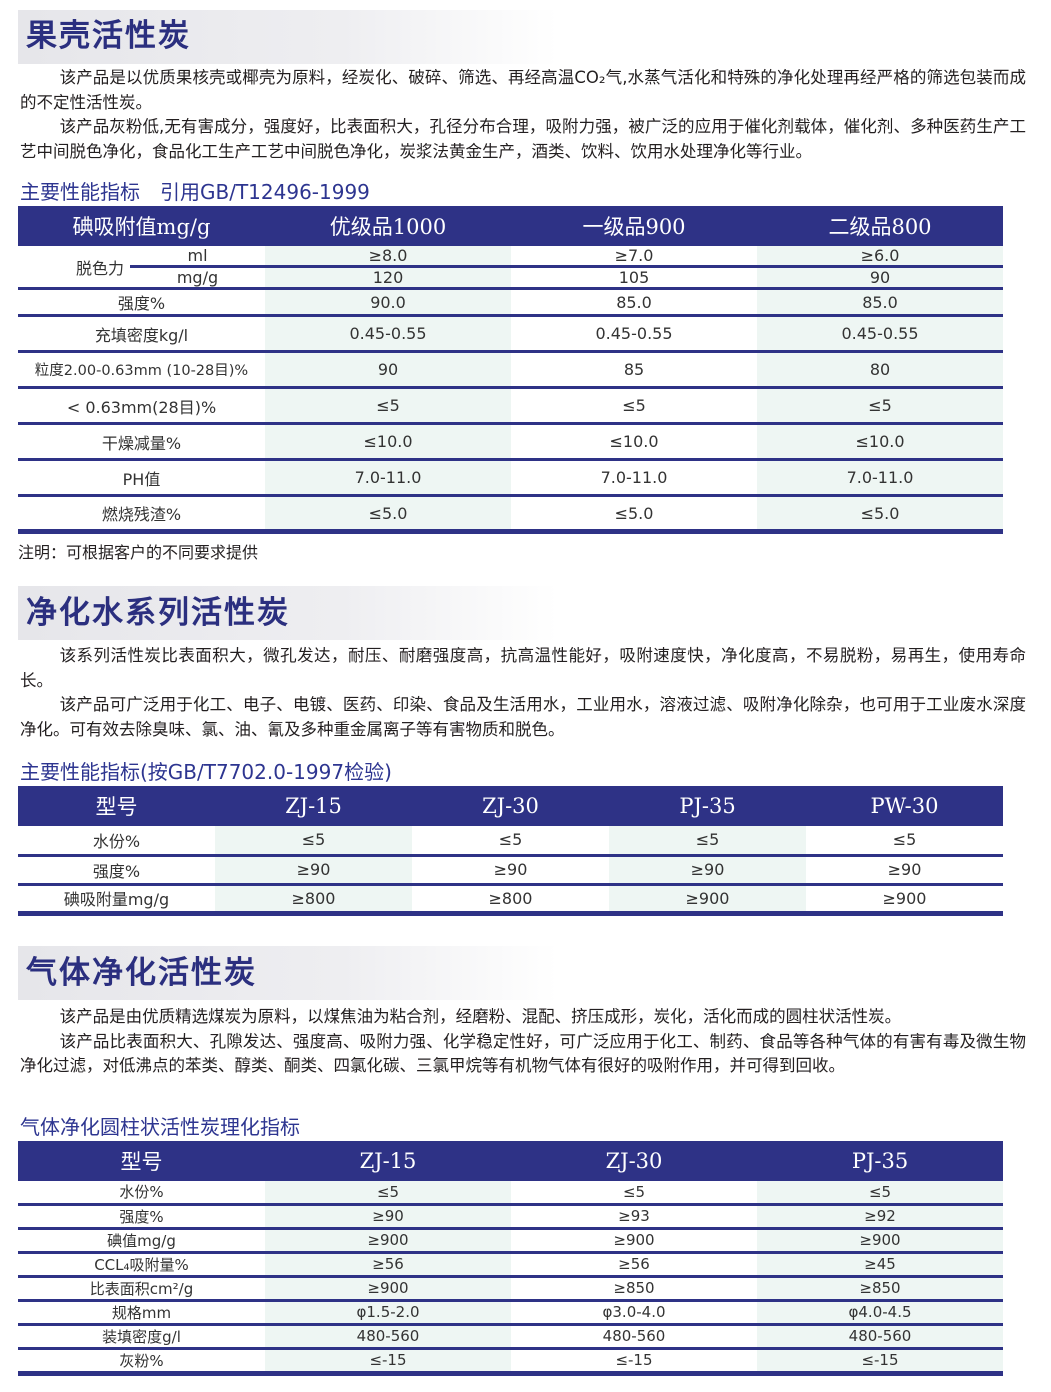 This screenshot has width=1051, height=1392. What do you see at coordinates (510, 406) in the screenshot?
I see `table-row: < 0.63mm(28目)% ≤5 ≤5 ≤5` at bounding box center [510, 406].